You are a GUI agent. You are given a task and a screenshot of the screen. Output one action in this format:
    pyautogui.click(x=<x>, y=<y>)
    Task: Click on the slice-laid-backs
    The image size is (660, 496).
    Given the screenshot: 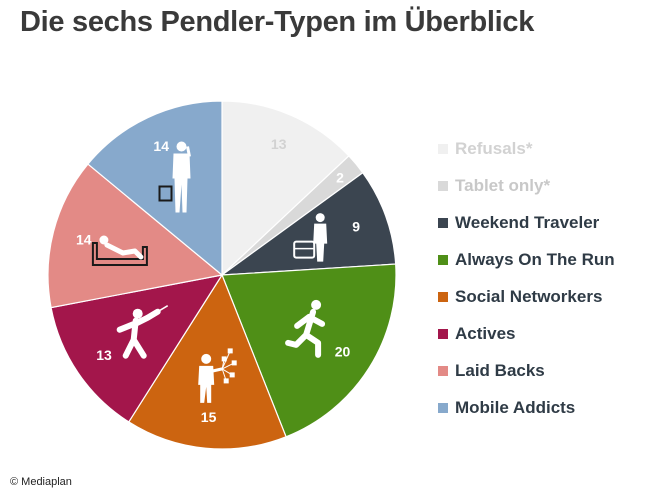 What is the action you would take?
    pyautogui.click(x=135, y=236)
    